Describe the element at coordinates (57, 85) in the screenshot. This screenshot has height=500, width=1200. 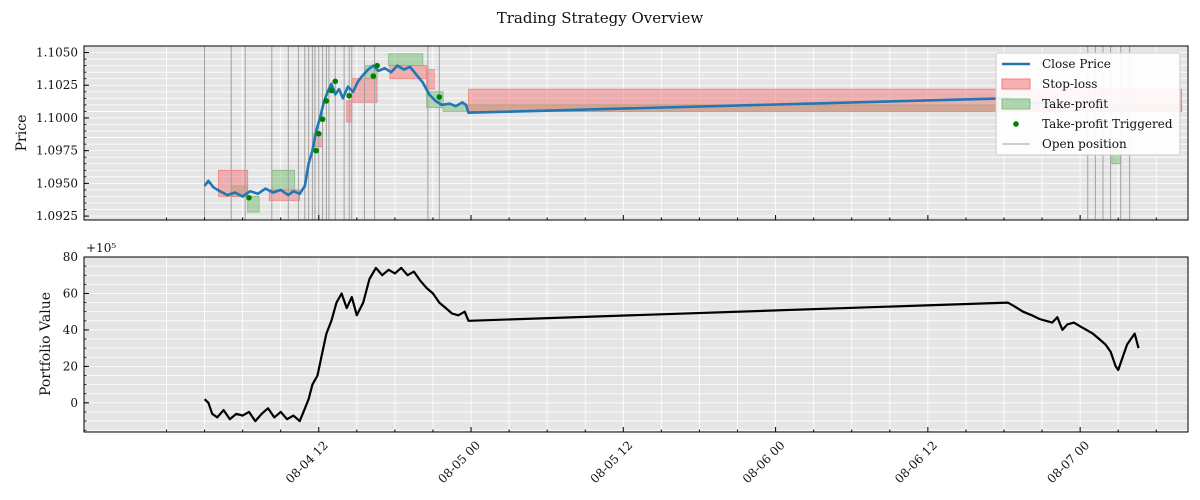
I see `price-y-tick-label: 1.1025` at that location.